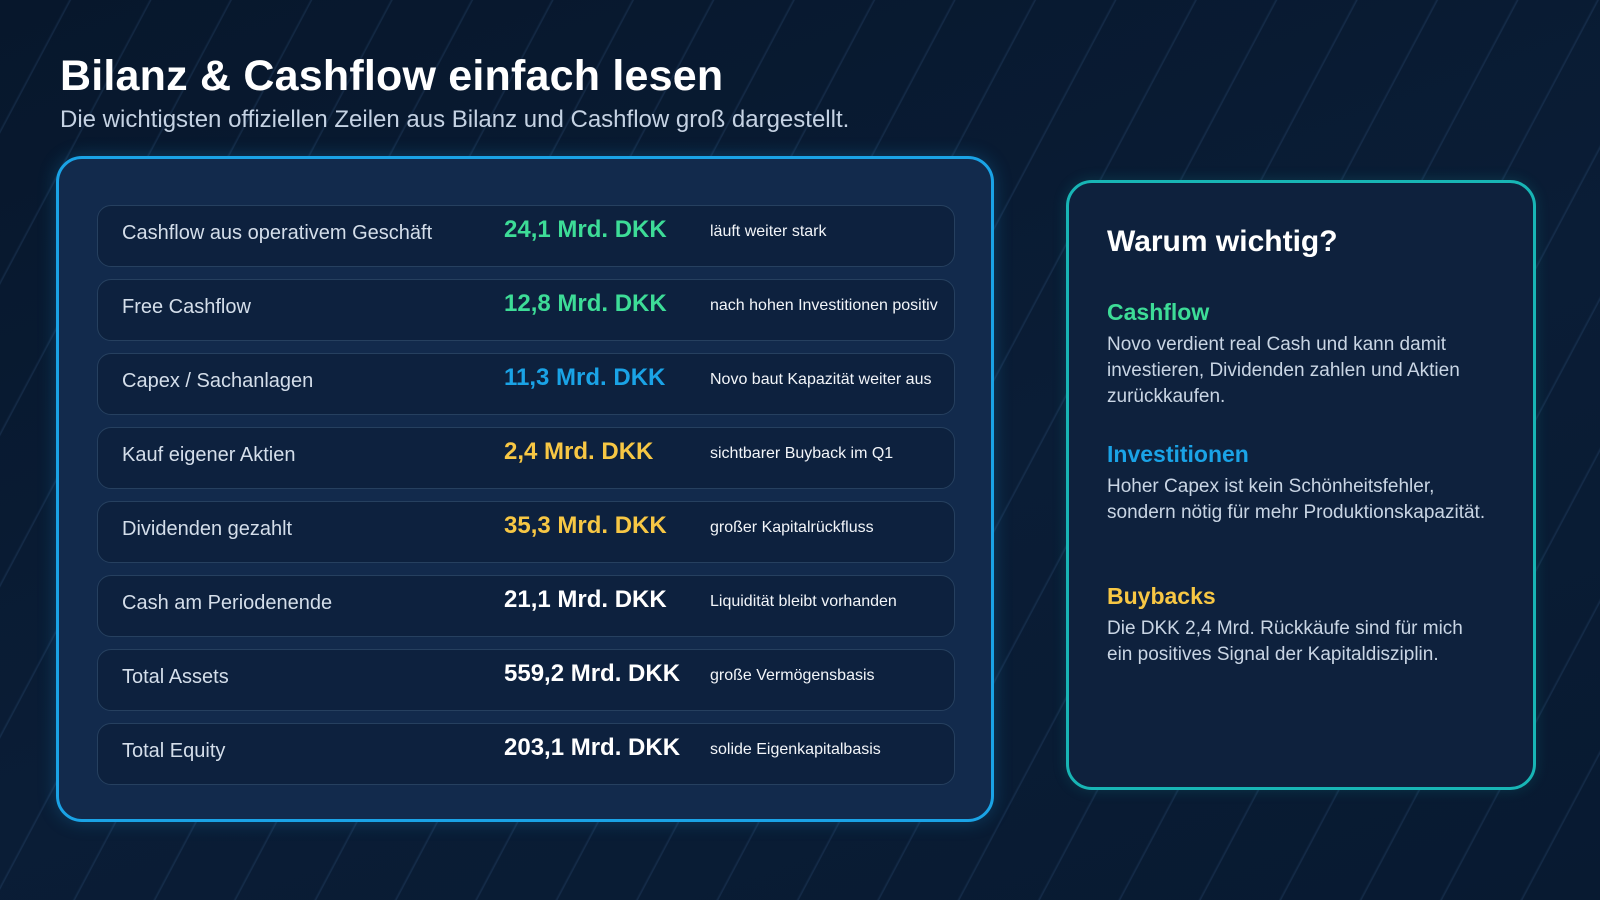  I want to click on info-section-title: Buybacks, so click(1161, 596).